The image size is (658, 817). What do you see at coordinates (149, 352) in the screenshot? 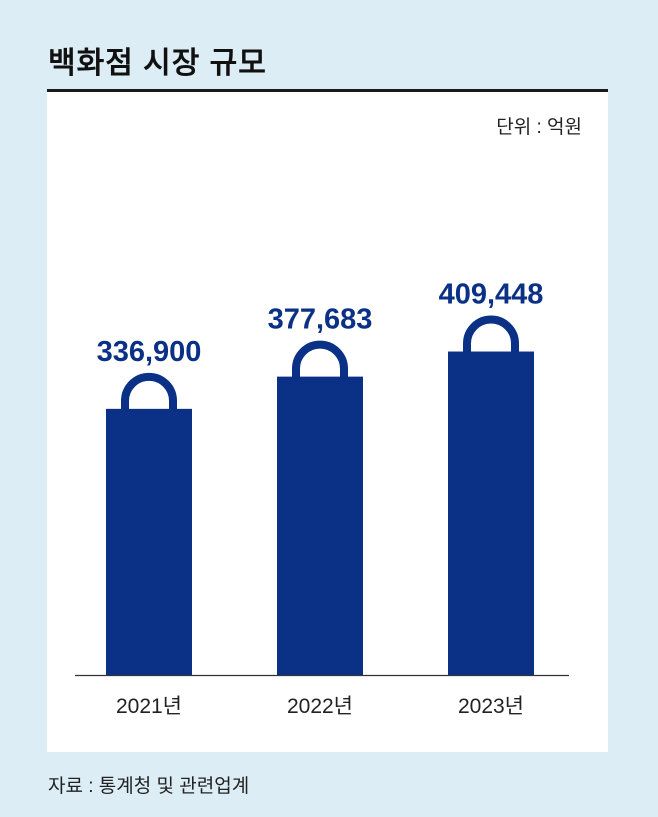
I see `bar-value-label: 336,900` at bounding box center [149, 352].